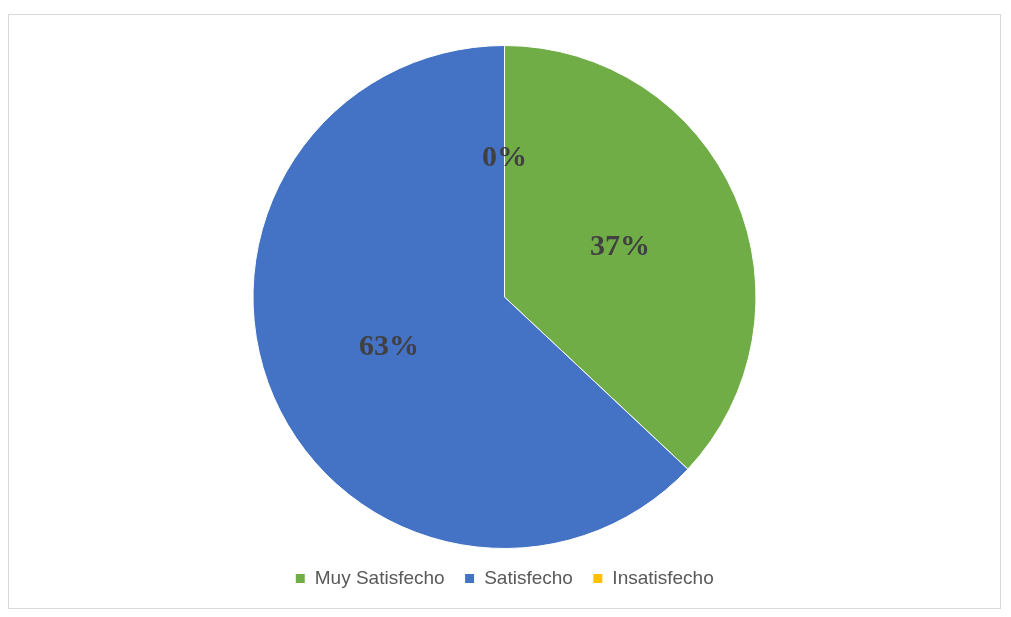  I want to click on data-label: 63%, so click(389, 344).